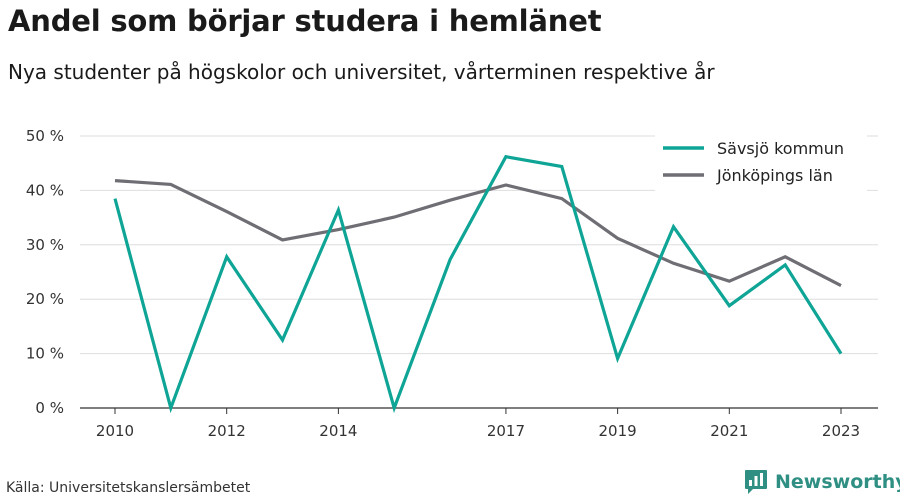 Image resolution: width=900 pixels, height=500 pixels. What do you see at coordinates (338, 431) in the screenshot?
I see `x-tick-label: 2014` at bounding box center [338, 431].